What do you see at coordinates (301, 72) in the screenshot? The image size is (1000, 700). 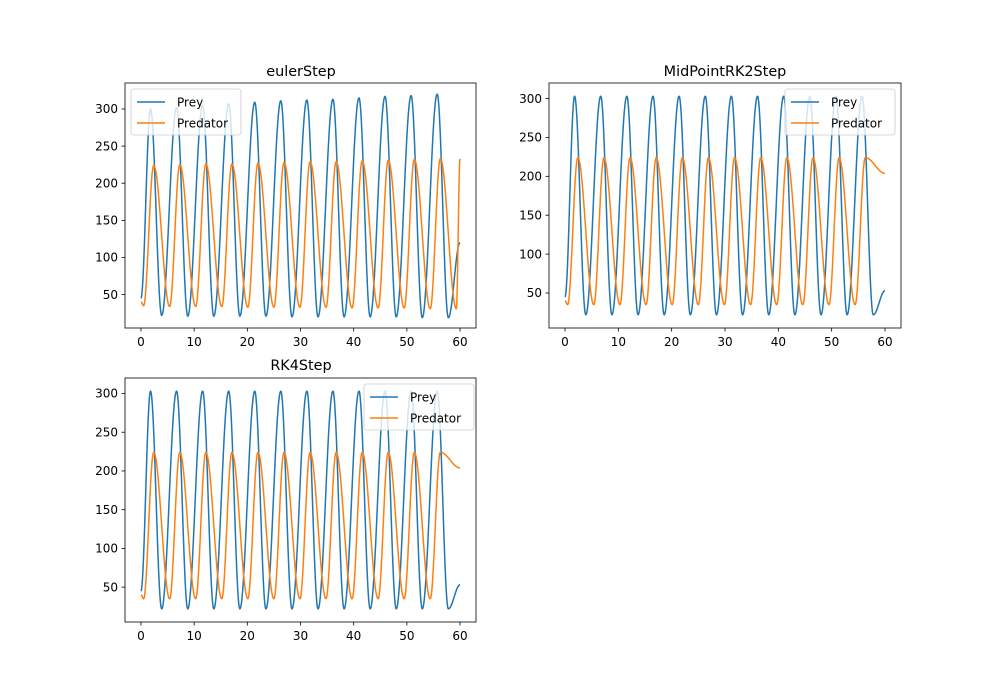 I see `subplot-title: eulerStep` at bounding box center [301, 72].